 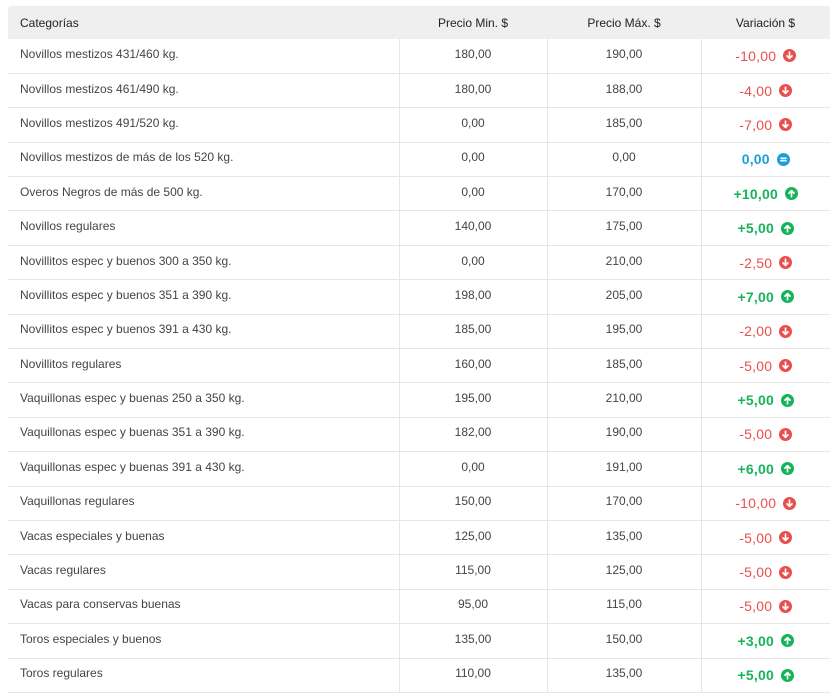 I want to click on variation-indicator: +7,00, so click(x=766, y=297).